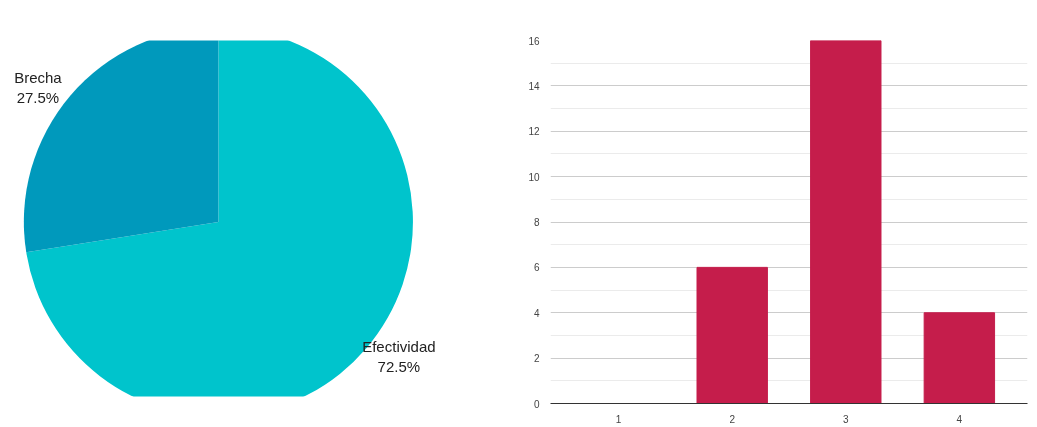  I want to click on slice-label: Brecha, so click(38, 77).